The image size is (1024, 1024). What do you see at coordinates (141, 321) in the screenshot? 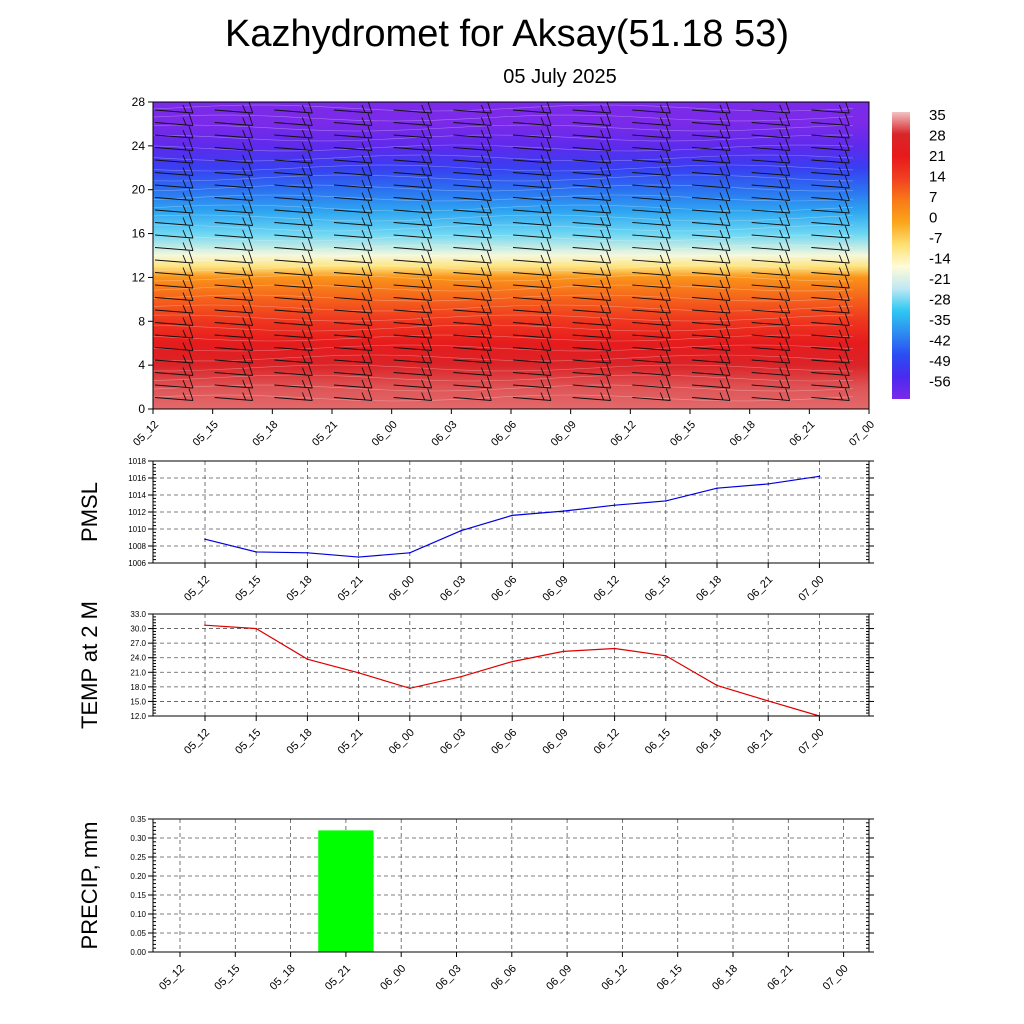
I see `heatmap-y-tick-label: 8` at bounding box center [141, 321].